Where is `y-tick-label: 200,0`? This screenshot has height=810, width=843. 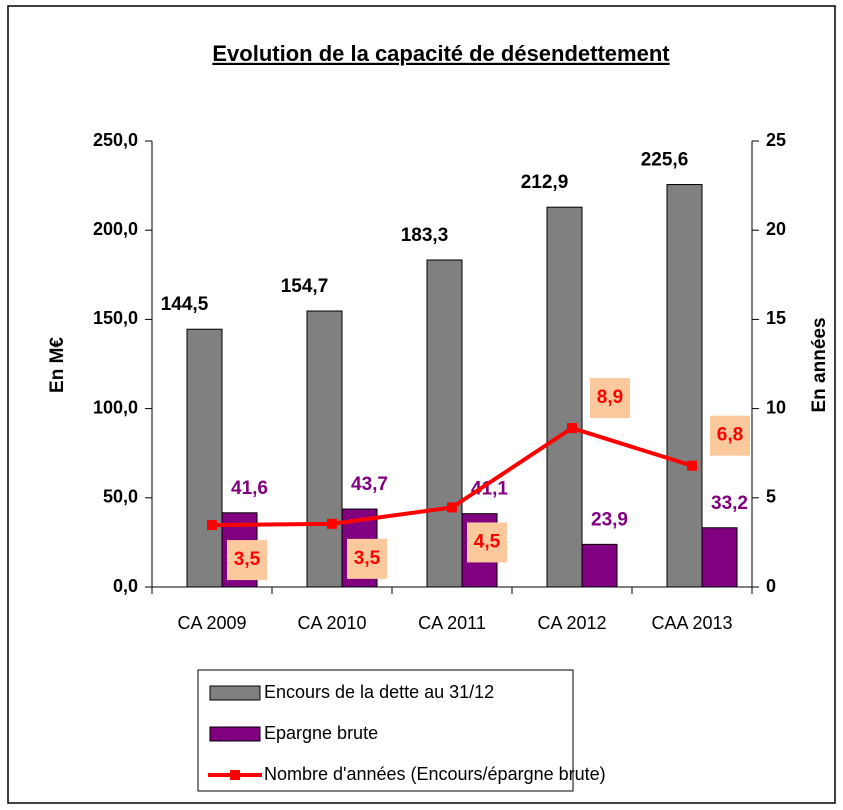 y-tick-label: 200,0 is located at coordinates (115, 229).